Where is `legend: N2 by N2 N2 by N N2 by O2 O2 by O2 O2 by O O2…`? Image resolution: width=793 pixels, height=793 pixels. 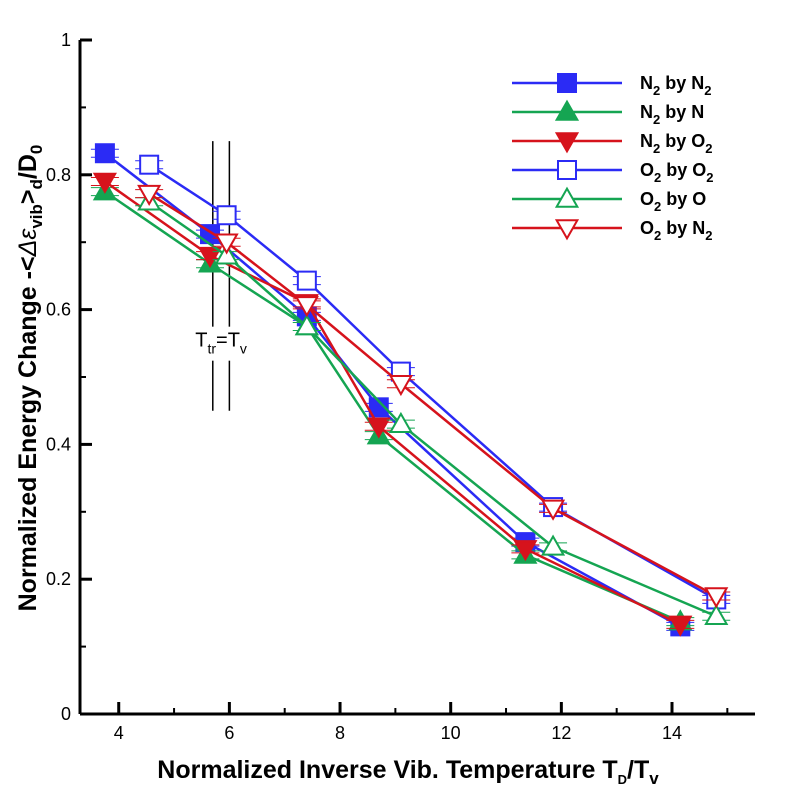 legend: N2 by N2 N2 by N N2 by O2 O2 by O2 O2 by O O2… is located at coordinates (613, 158).